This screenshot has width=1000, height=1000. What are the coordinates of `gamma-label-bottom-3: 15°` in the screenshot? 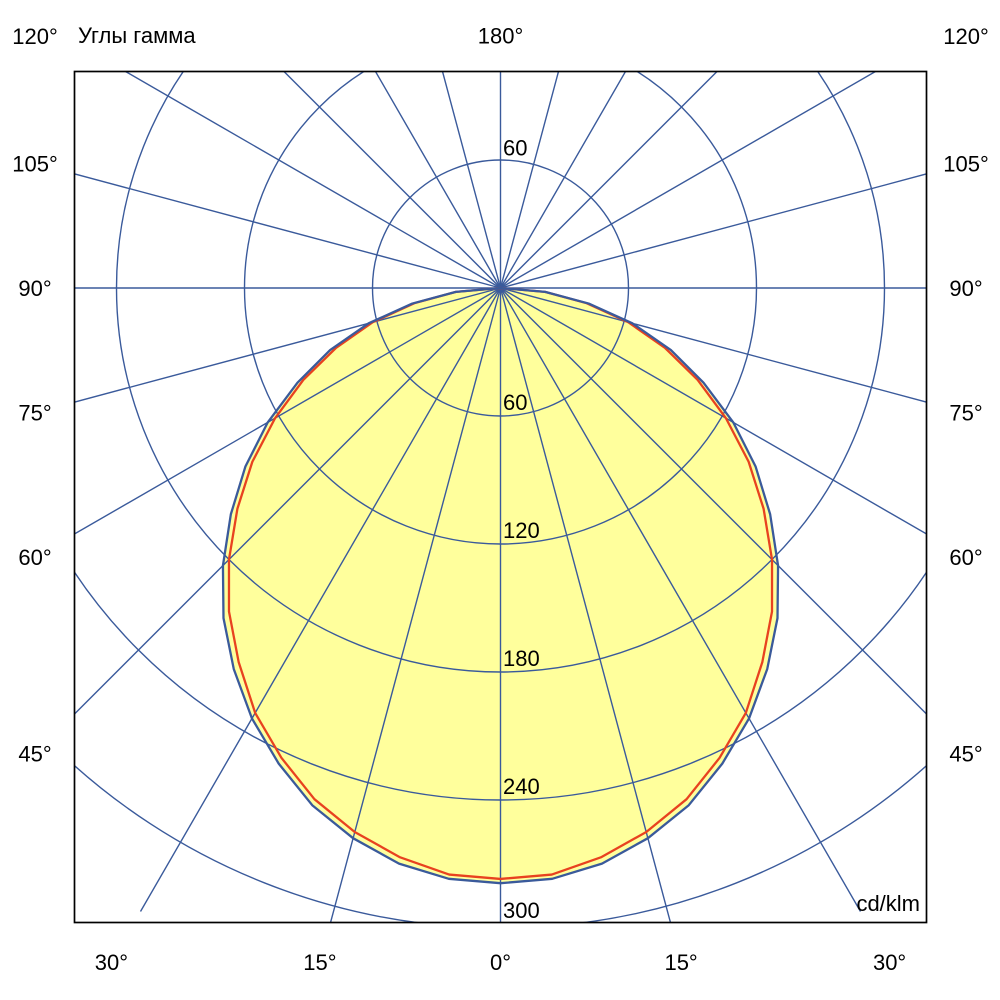 It's located at (680, 962).